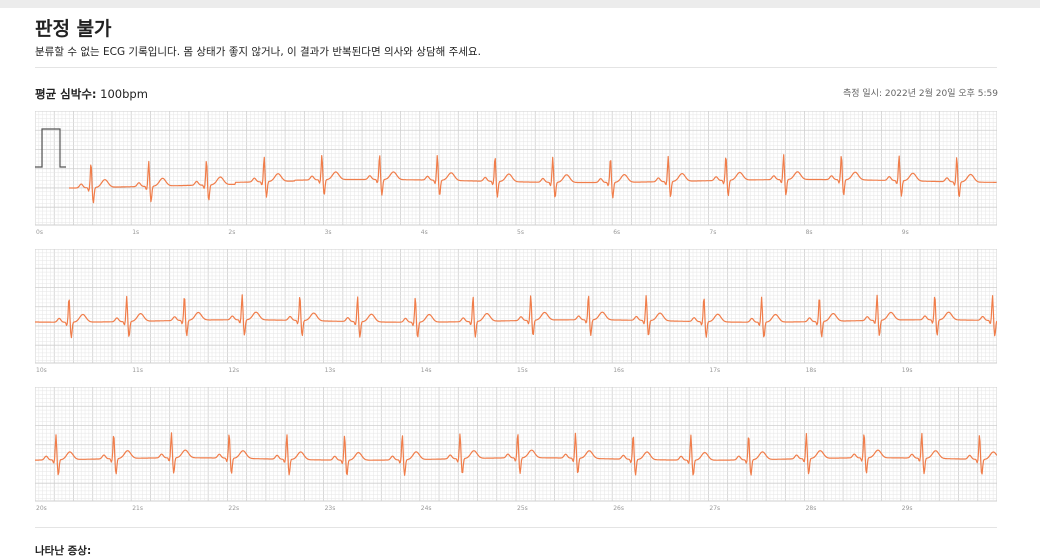 The image size is (1040, 560). Describe the element at coordinates (920, 94) in the screenshot. I see `measured-at: 측정 일시: 2022년 2월 20일 오후 5:59` at that location.